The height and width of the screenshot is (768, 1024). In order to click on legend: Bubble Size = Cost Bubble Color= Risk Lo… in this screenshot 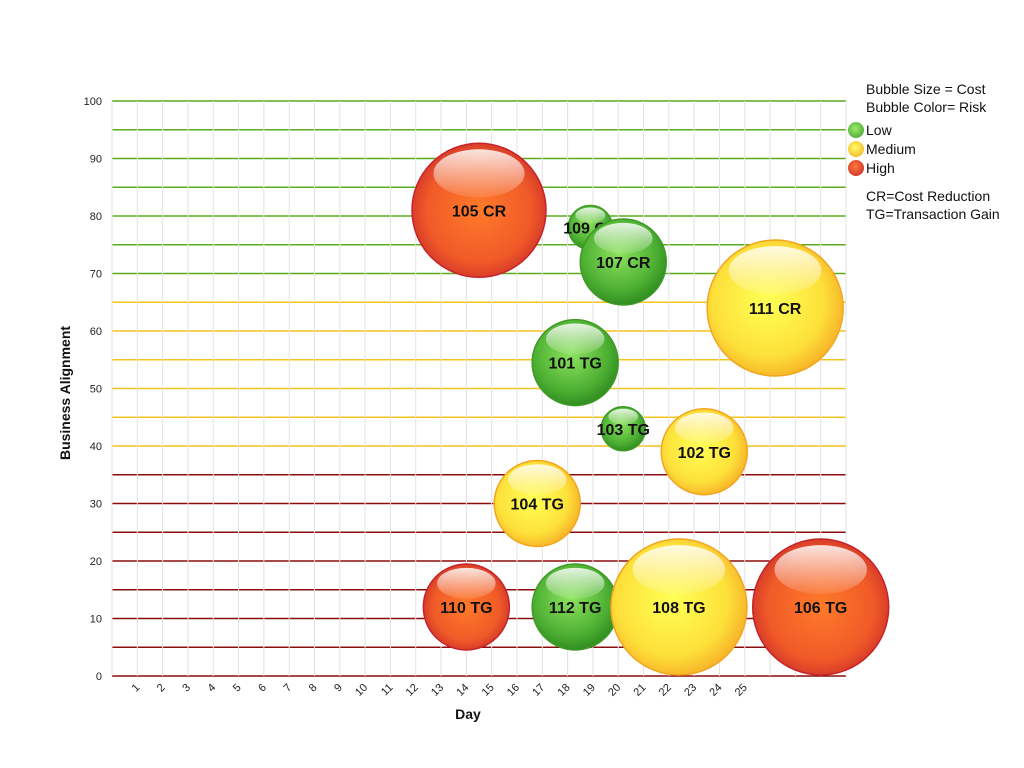, I will do `click(924, 151)`.